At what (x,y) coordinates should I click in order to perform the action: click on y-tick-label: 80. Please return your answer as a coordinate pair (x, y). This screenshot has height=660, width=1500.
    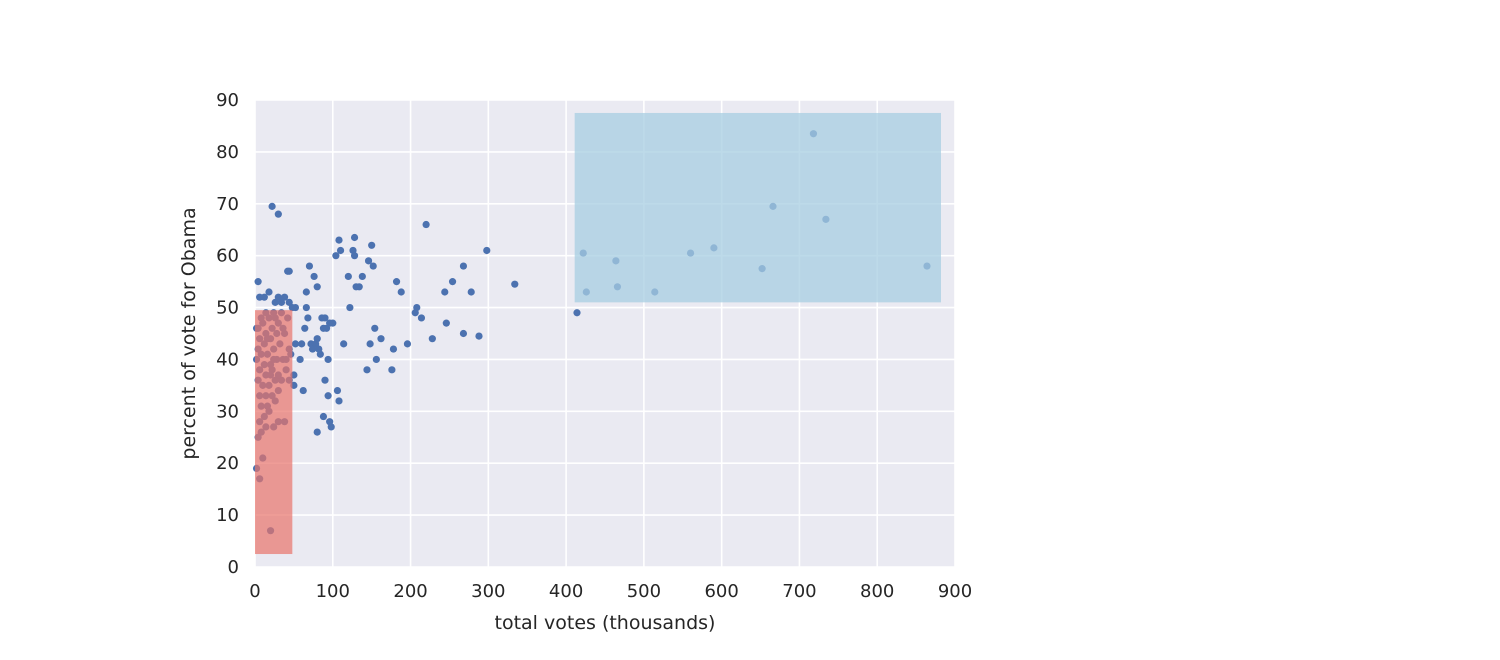
    Looking at the image, I should click on (227, 152).